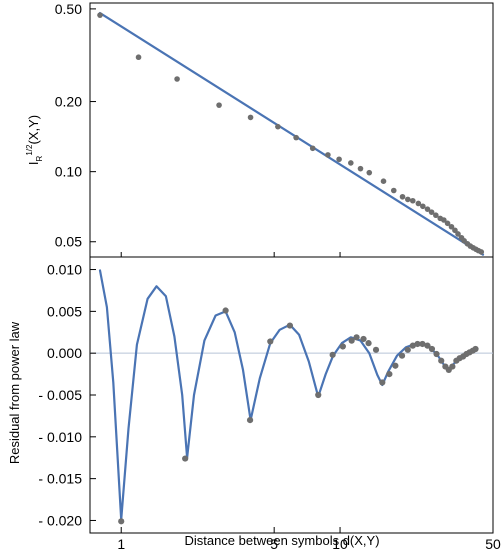  I want to click on bottom-x-tick-label: 1, so click(121, 543).